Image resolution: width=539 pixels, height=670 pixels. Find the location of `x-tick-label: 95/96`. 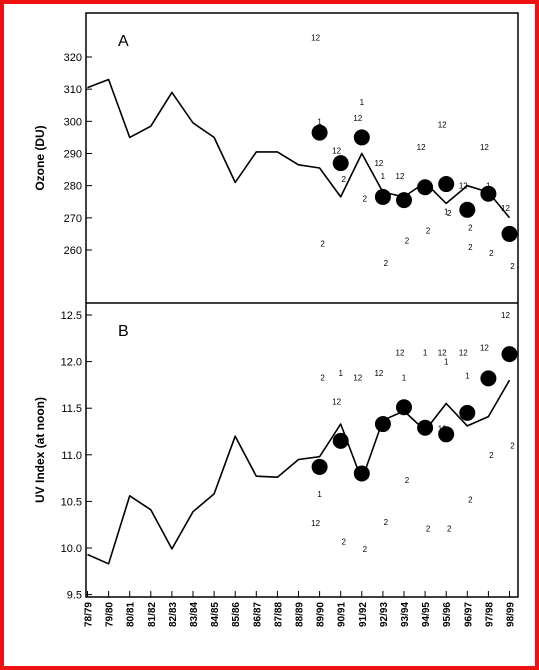

x-tick-label: 95/96 is located at coordinates (447, 614).